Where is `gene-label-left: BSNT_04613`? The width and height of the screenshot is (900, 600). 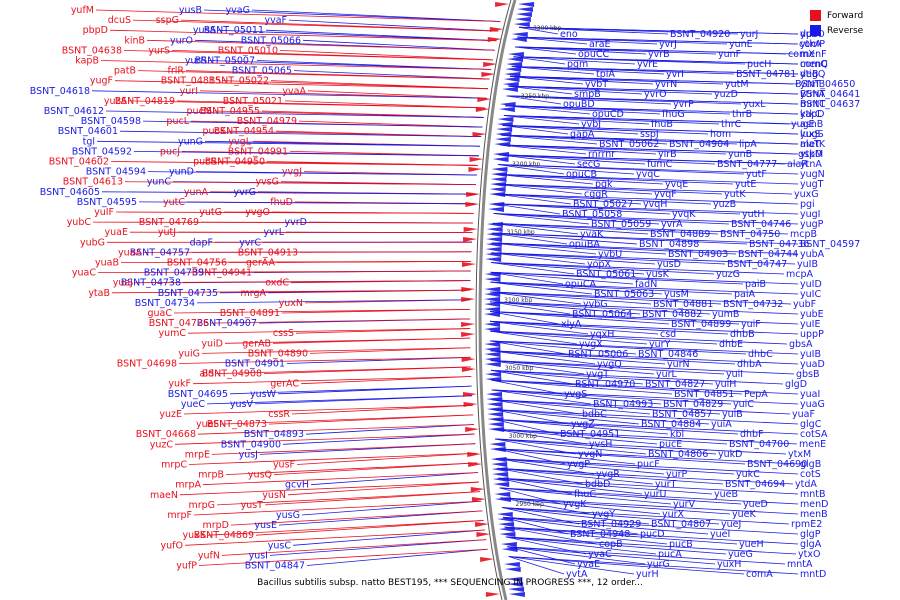 gene-label-left: BSNT_04613 is located at coordinates (93, 182).